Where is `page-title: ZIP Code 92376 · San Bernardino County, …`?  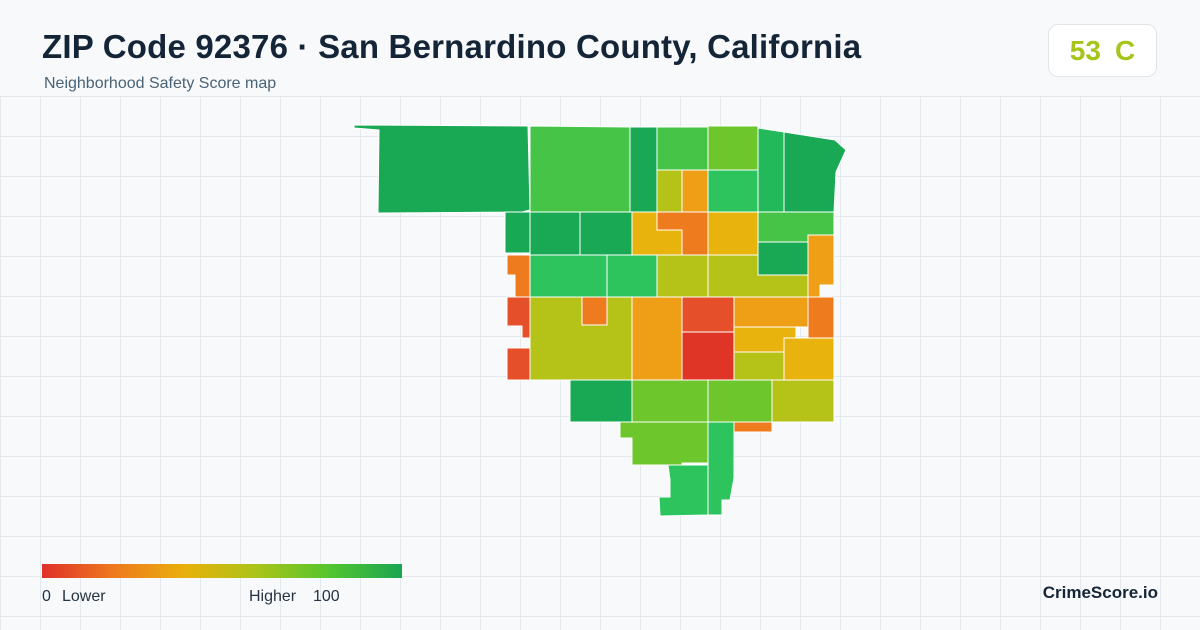
page-title: ZIP Code 92376 · San Bernardino County, … is located at coordinates (452, 46).